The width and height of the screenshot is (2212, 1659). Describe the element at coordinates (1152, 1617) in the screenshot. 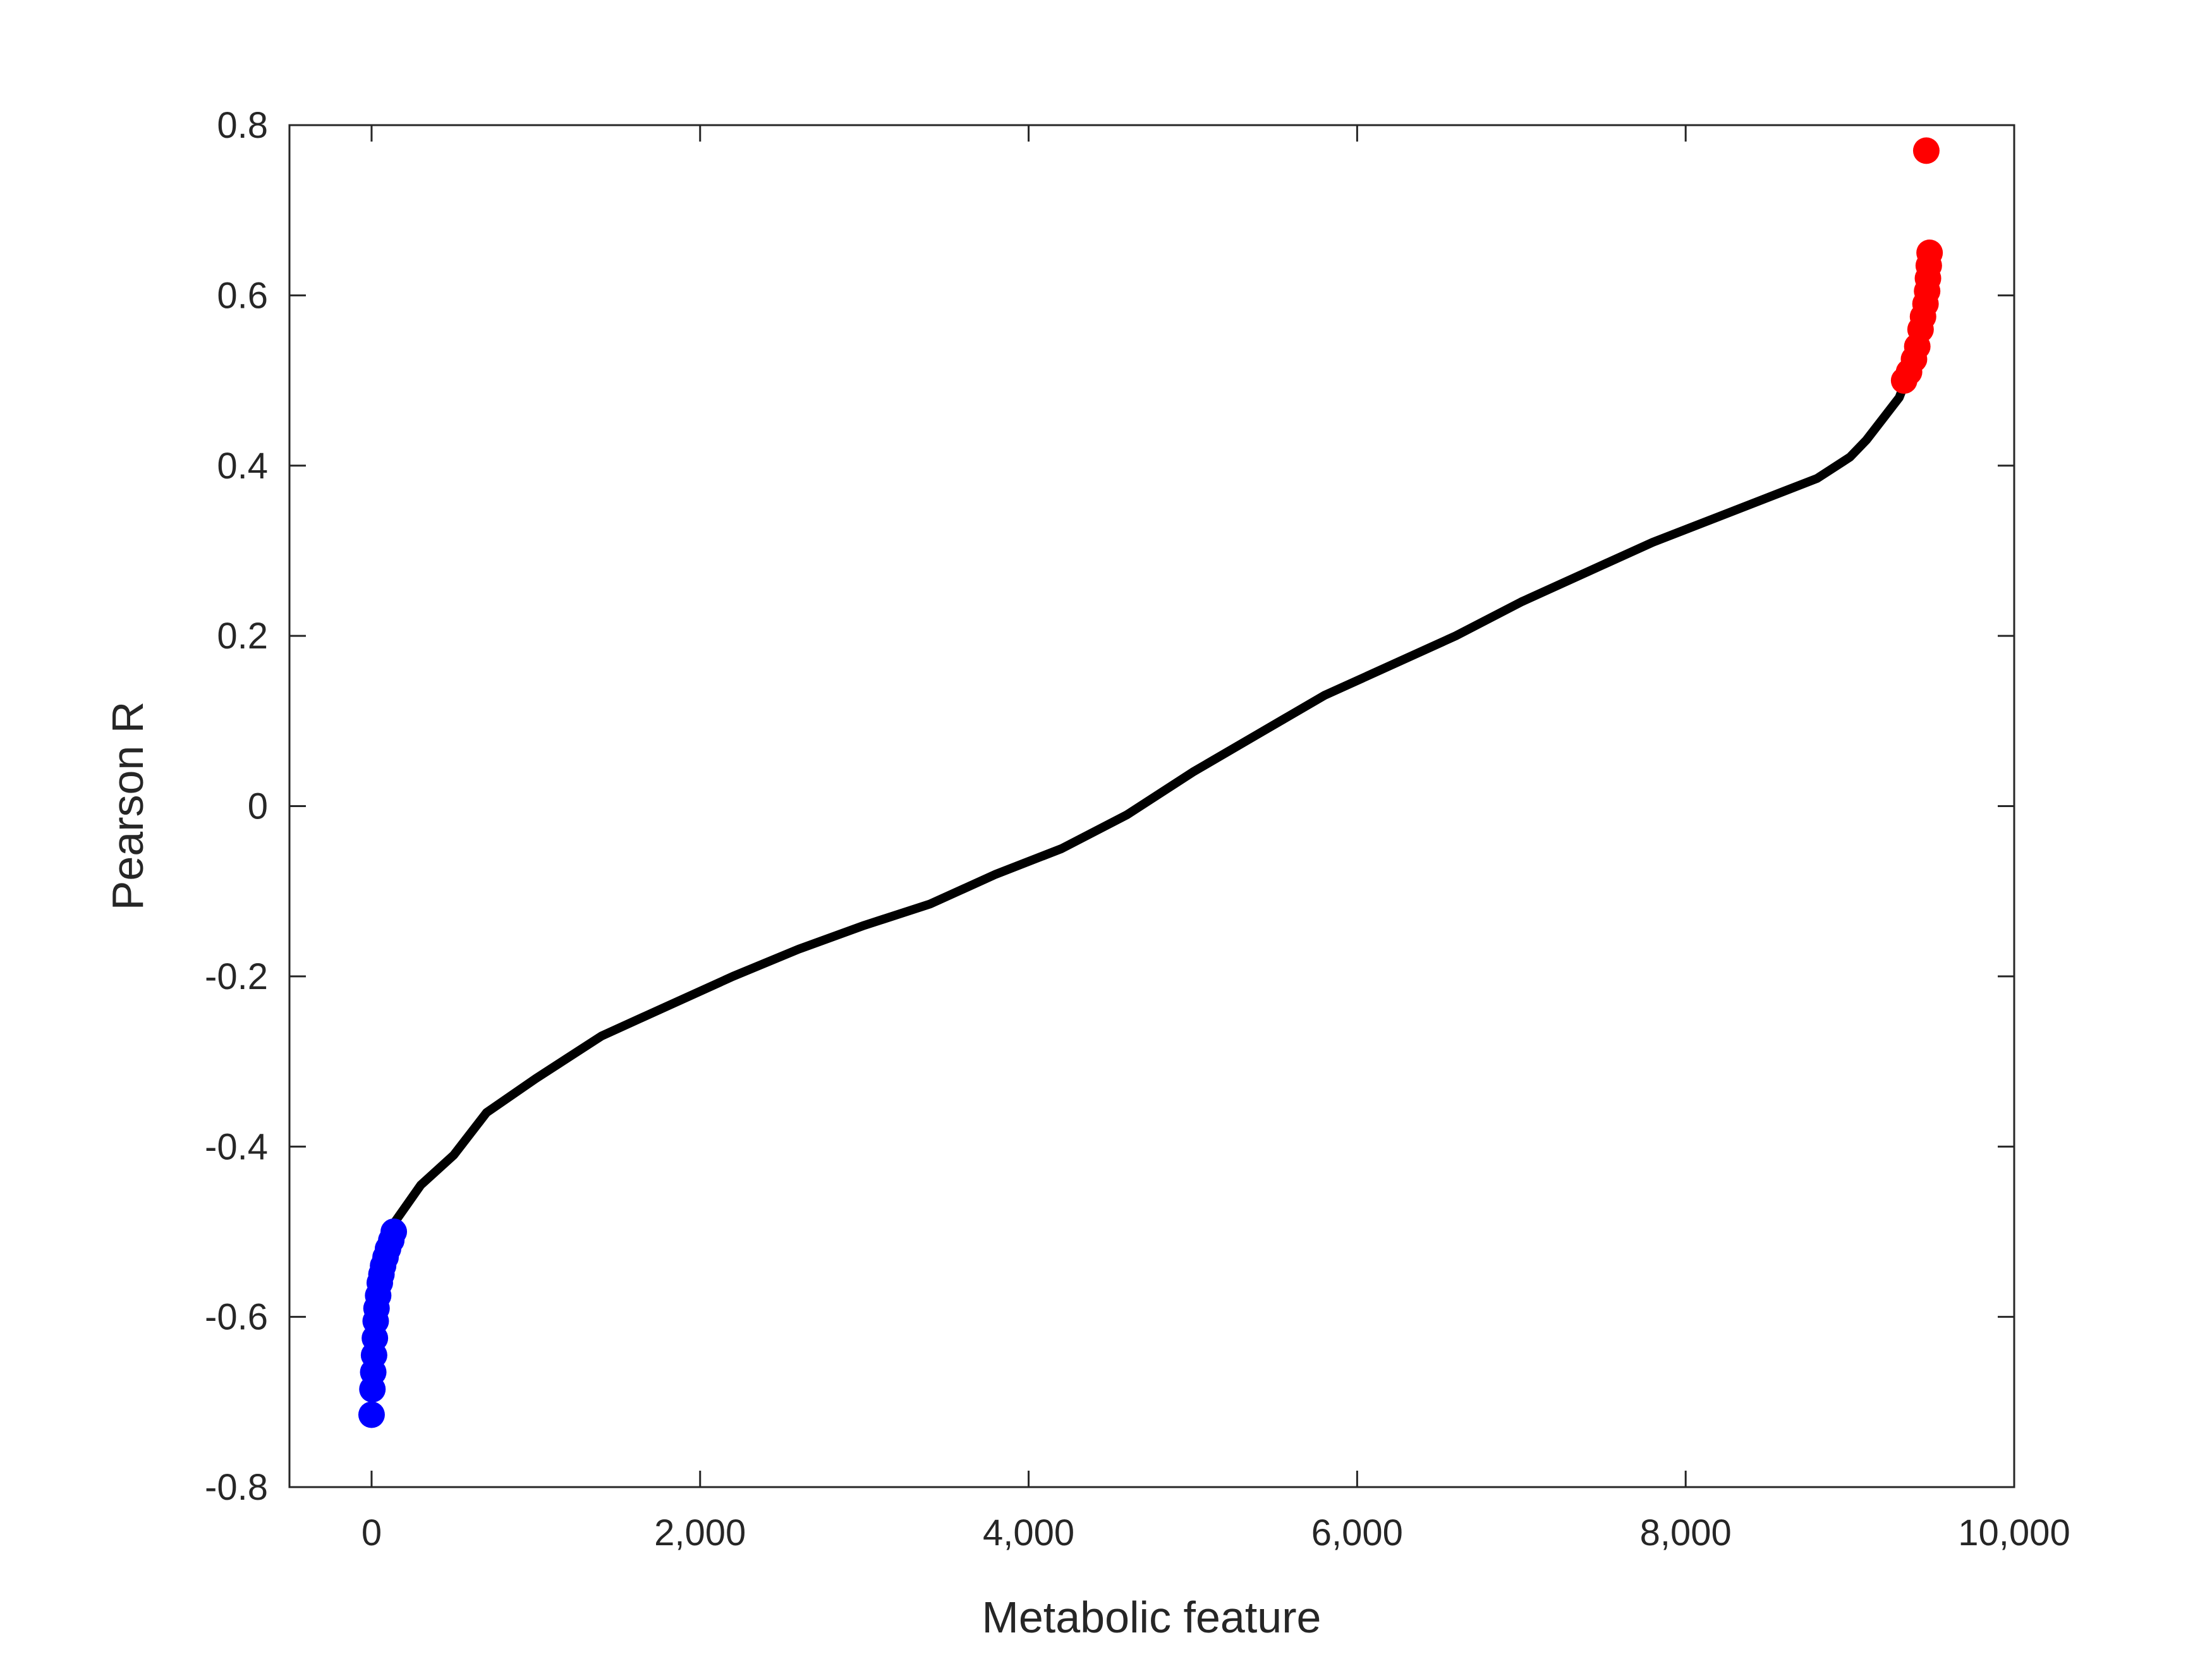

I see `x-axis-title: Metabolic feature` at that location.